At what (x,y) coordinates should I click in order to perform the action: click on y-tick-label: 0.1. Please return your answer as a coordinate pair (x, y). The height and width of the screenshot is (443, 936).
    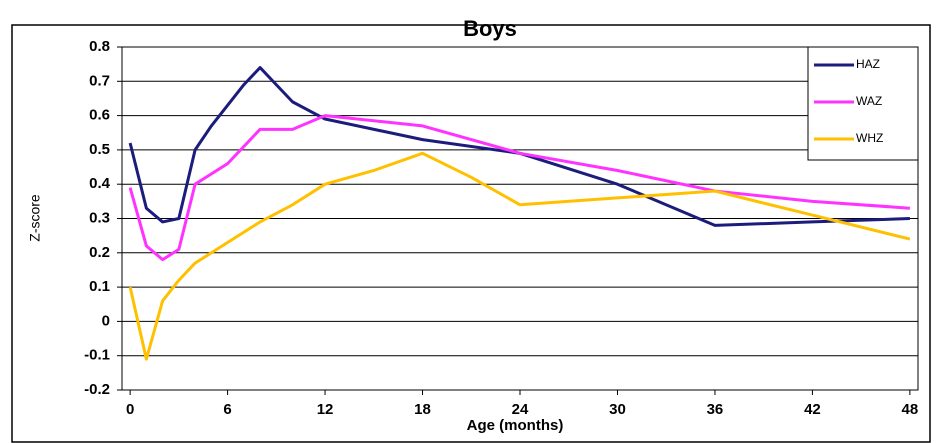
    Looking at the image, I should click on (99, 286).